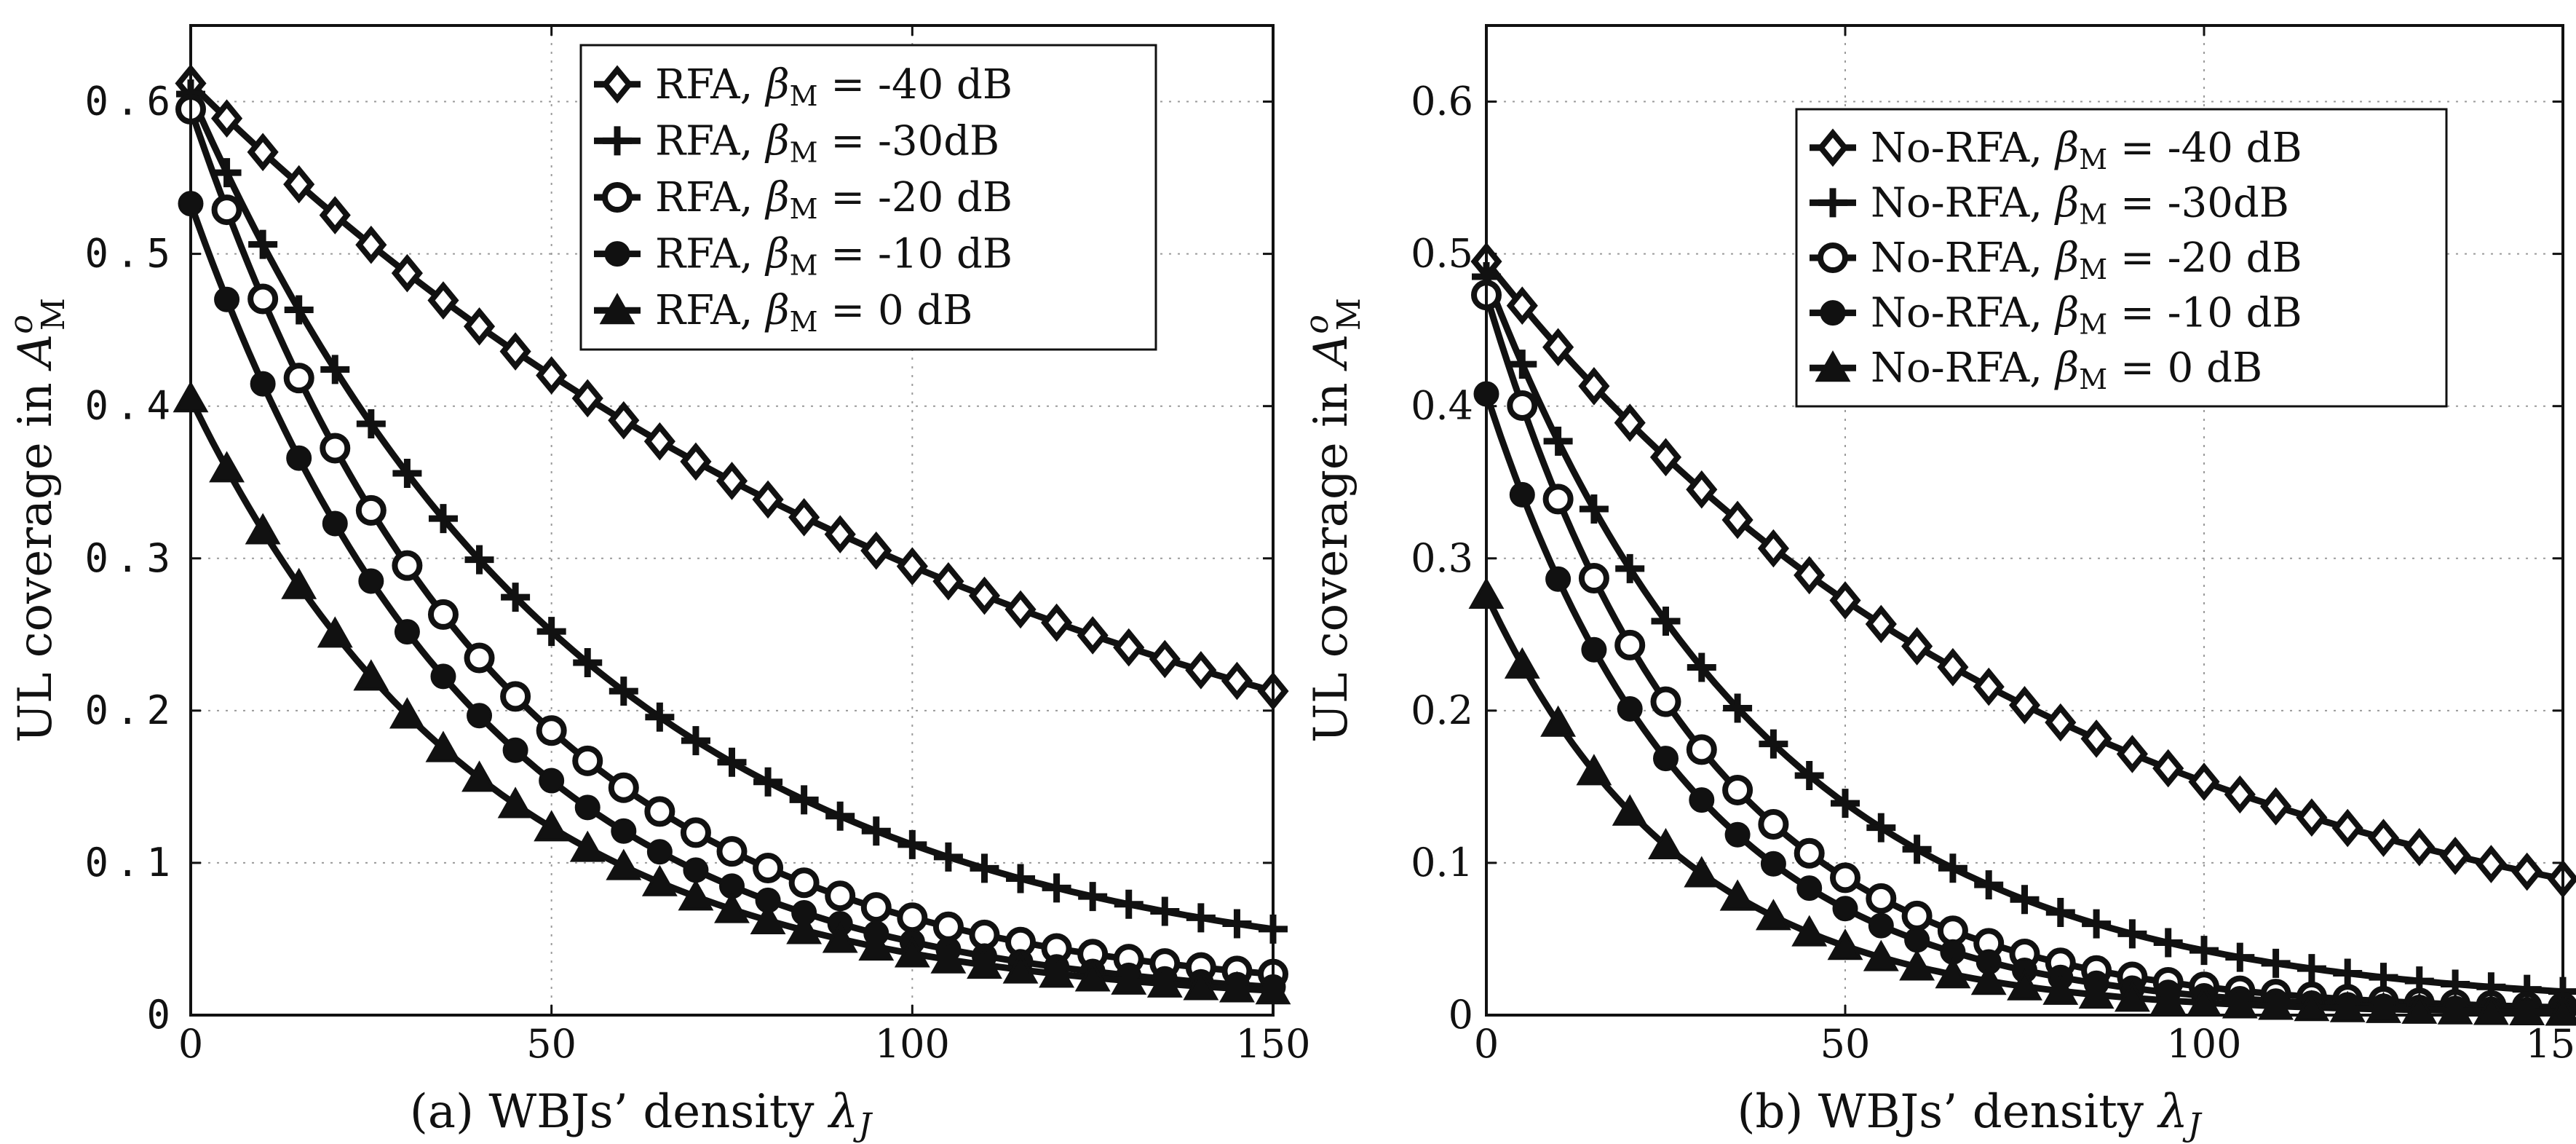  I want to click on y-tick-label: 0.1, so click(131, 863).